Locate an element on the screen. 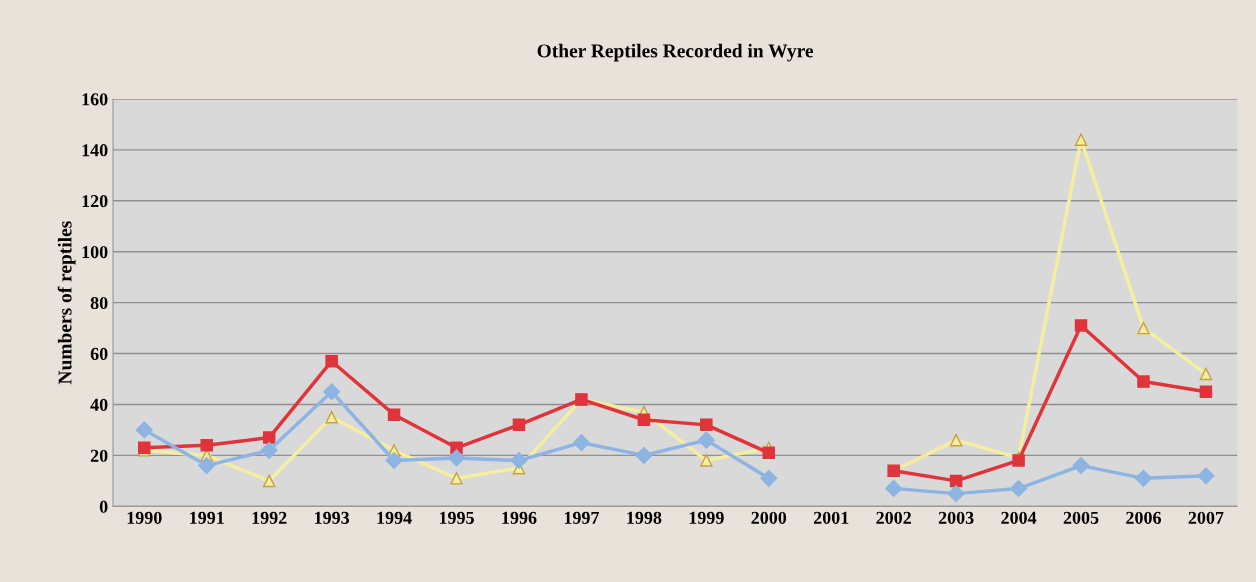  x-tick-label: 1999 is located at coordinates (706, 517).